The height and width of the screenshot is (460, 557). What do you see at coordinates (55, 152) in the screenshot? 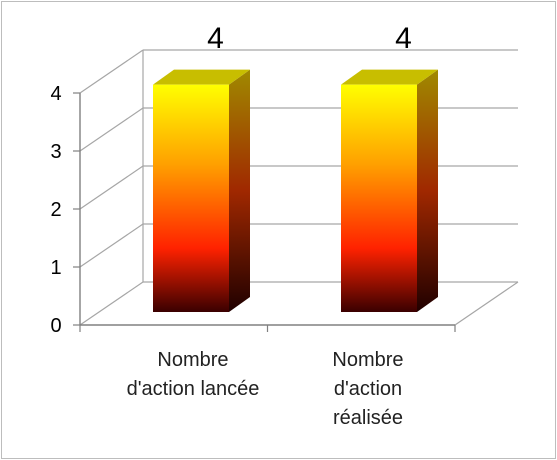
I see `y-tick-label: 3` at bounding box center [55, 152].